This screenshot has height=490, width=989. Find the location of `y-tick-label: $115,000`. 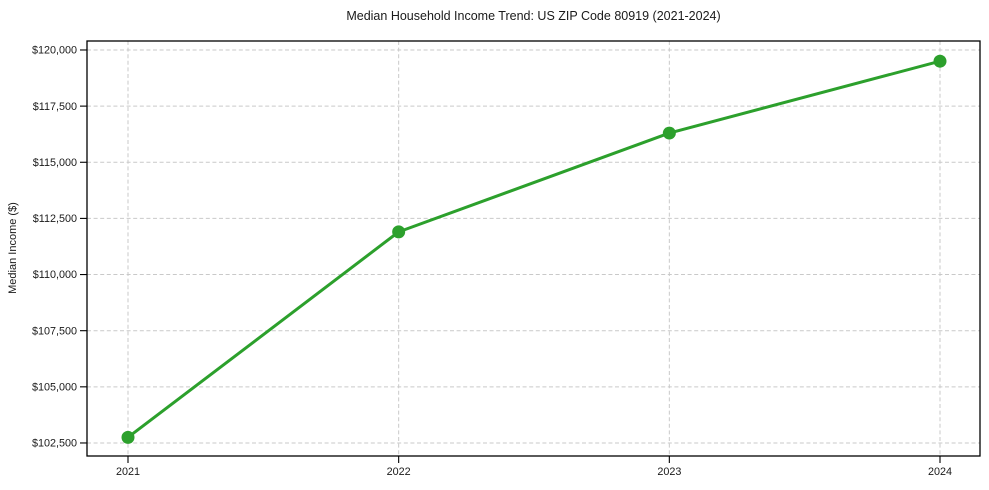

y-tick-label: $115,000 is located at coordinates (55, 163).